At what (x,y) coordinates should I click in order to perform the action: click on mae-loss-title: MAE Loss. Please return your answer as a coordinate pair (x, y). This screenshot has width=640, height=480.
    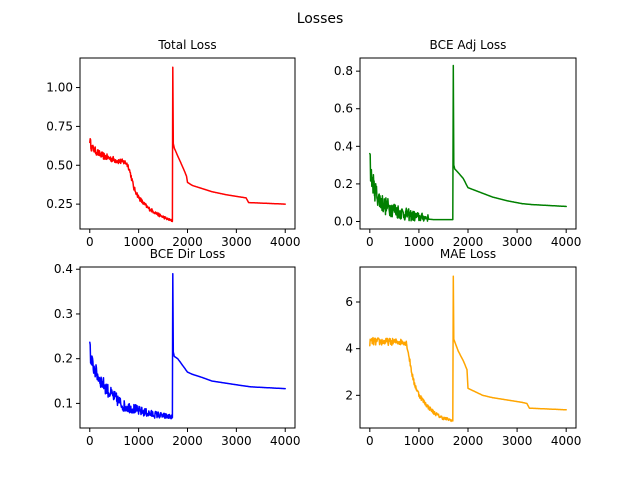
    Looking at the image, I should click on (468, 254).